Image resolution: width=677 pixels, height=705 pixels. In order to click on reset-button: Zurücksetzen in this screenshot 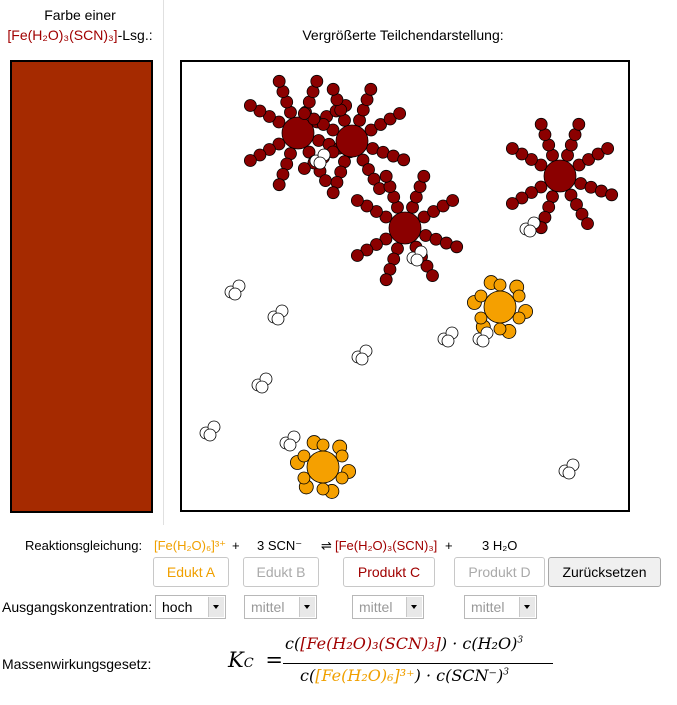, I will do `click(604, 572)`.